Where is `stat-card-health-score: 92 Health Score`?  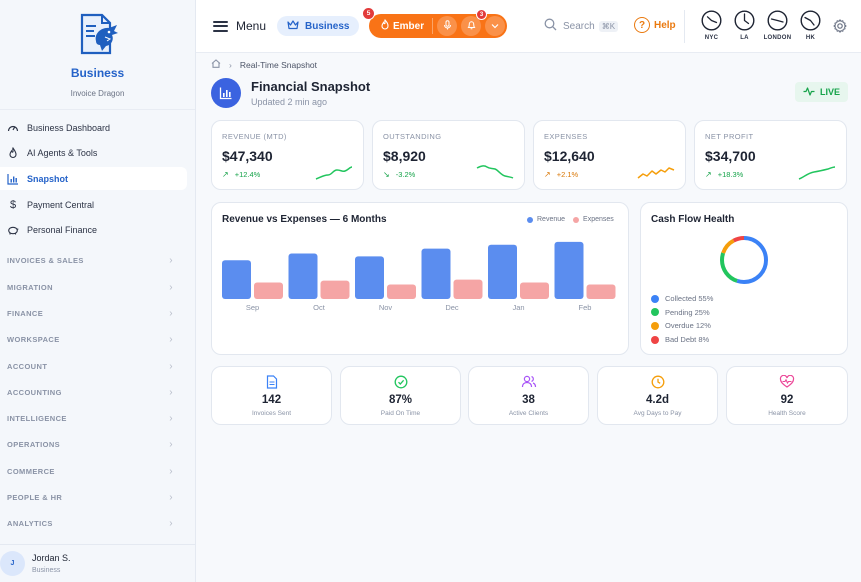 stat-card-health-score: 92 Health Score is located at coordinates (787, 395).